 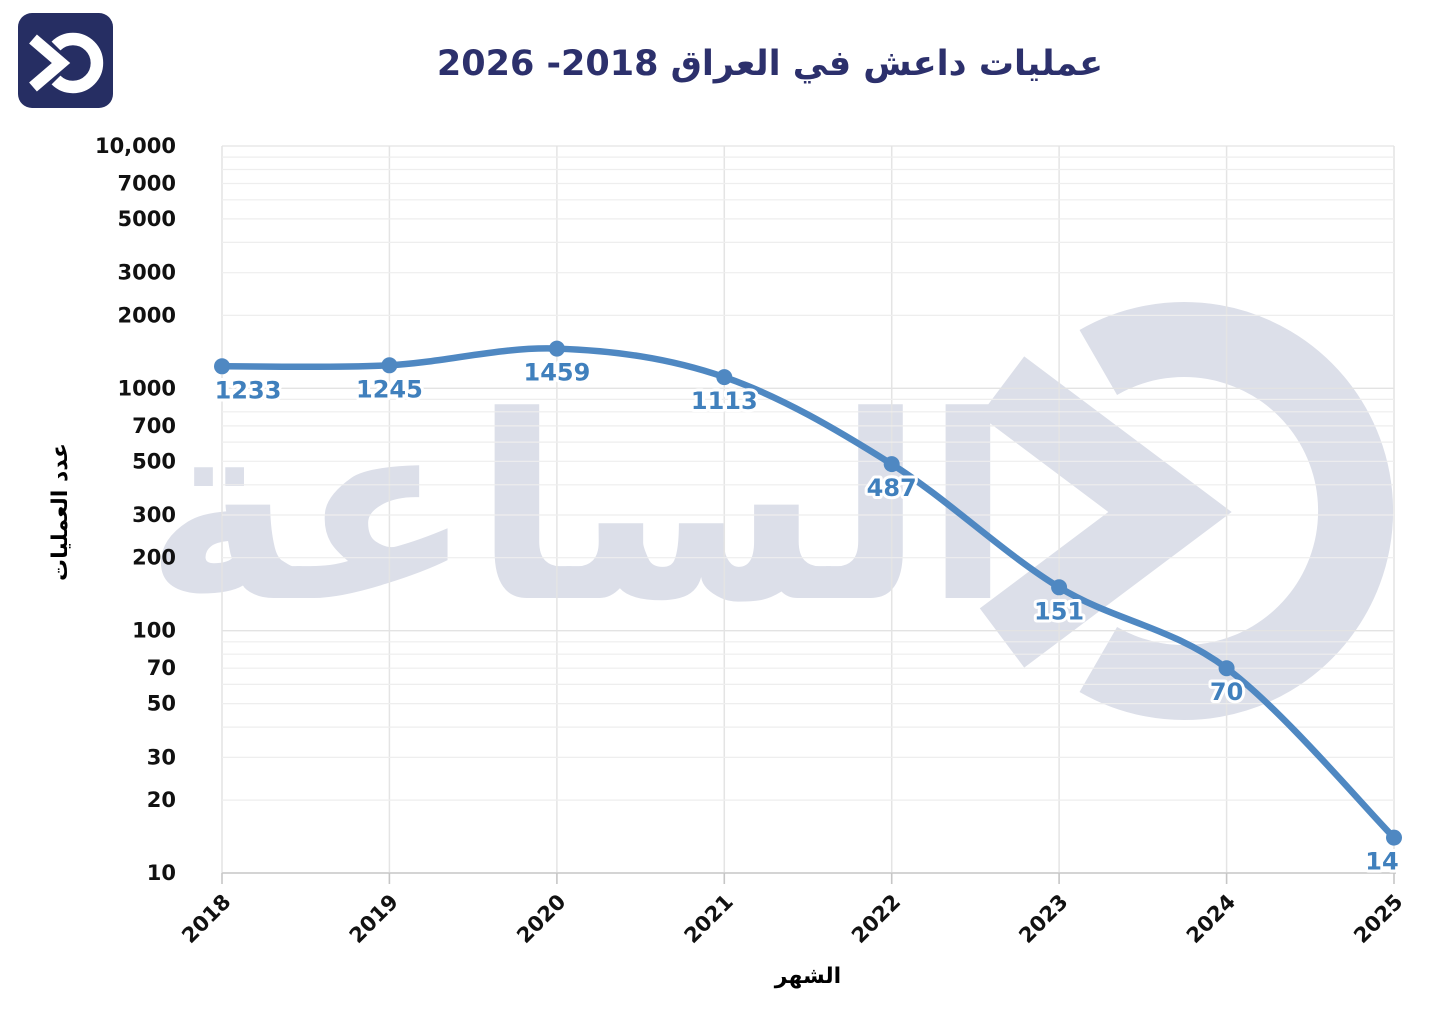 I want to click on x-tick-label: 2022, so click(x=876, y=919).